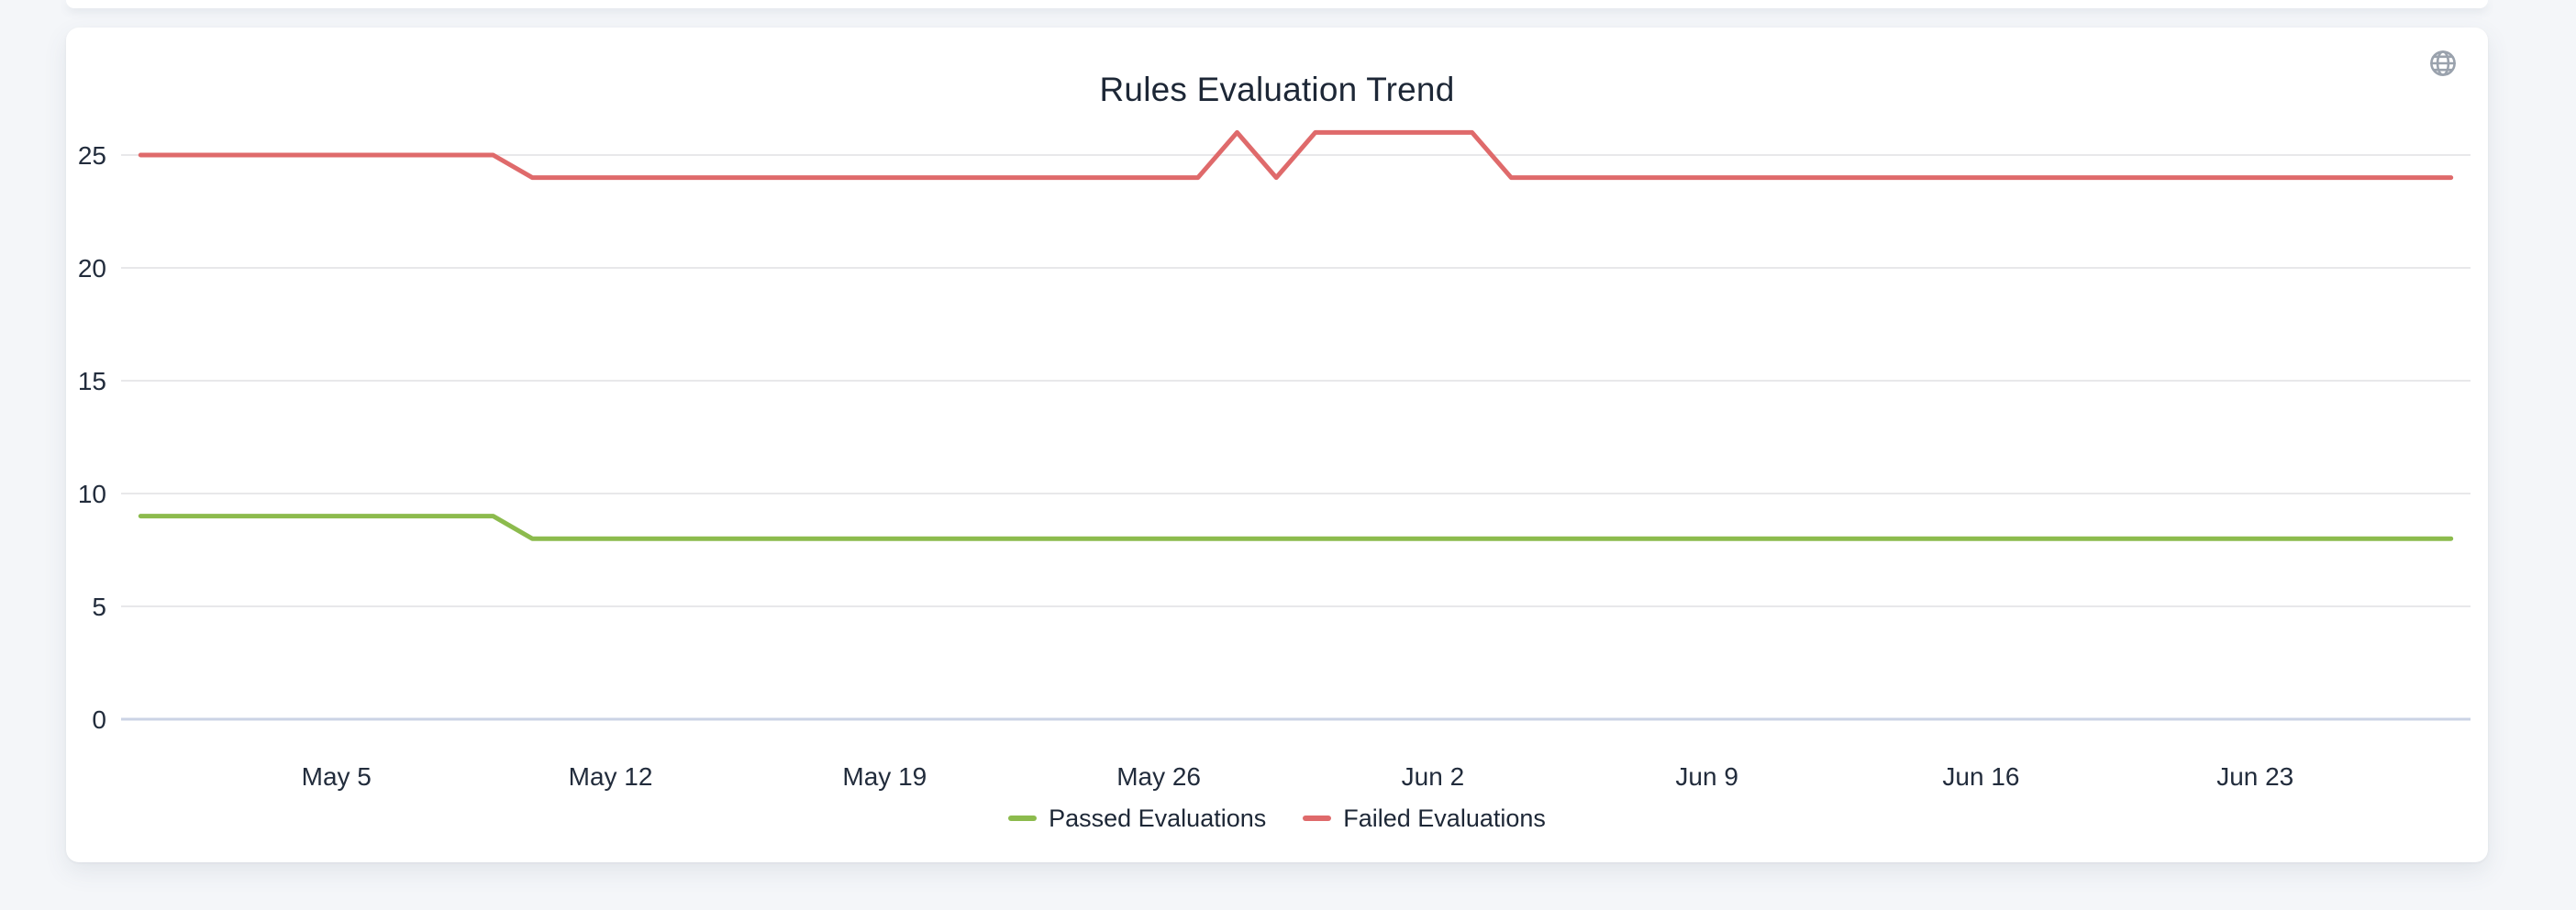  What do you see at coordinates (611, 776) in the screenshot?
I see `svg-text: May 12` at bounding box center [611, 776].